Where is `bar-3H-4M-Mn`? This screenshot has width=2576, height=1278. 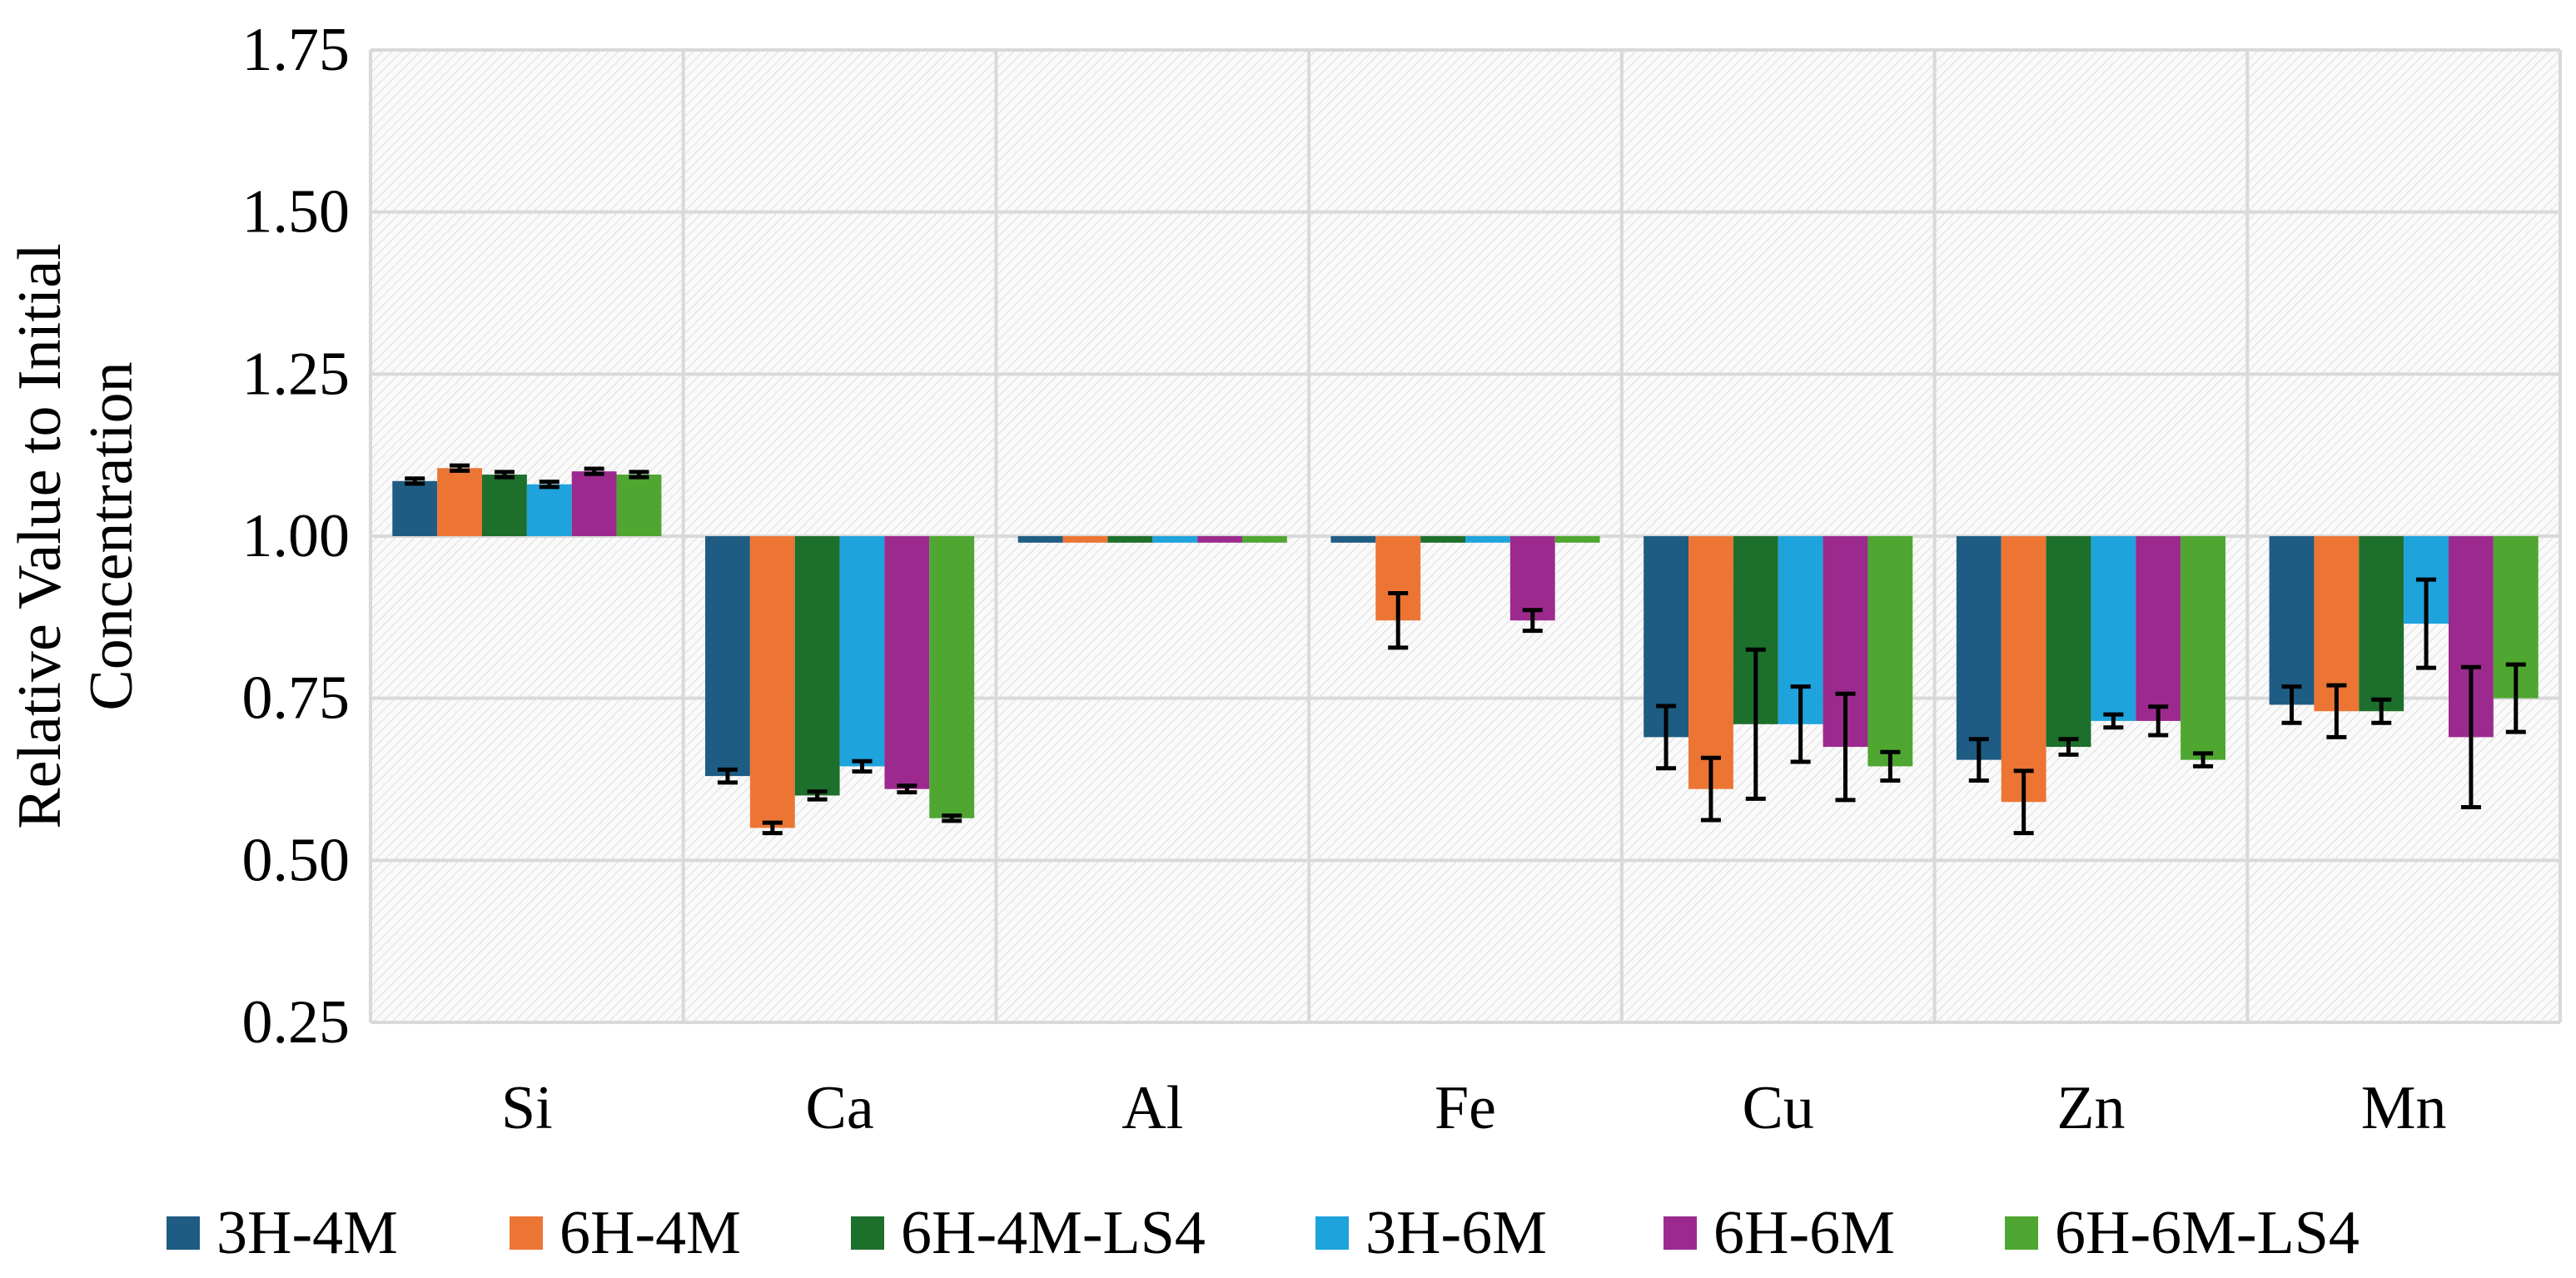
bar-3H-4M-Mn is located at coordinates (2292, 620).